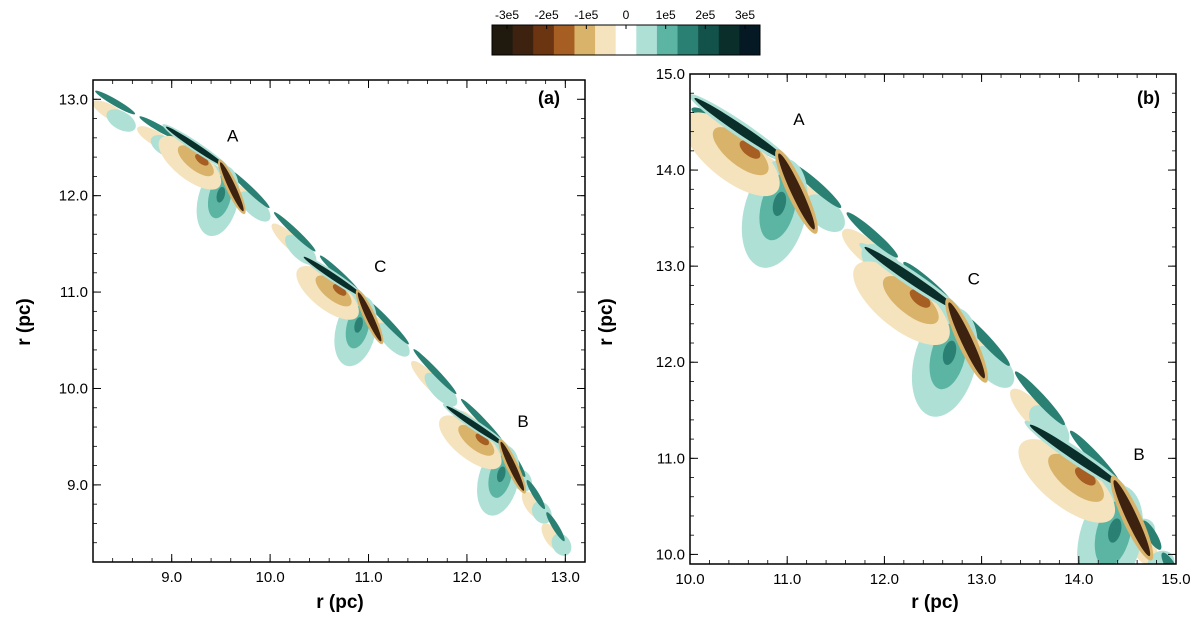  I want to click on x-tick-label: 11.0, so click(368, 577).